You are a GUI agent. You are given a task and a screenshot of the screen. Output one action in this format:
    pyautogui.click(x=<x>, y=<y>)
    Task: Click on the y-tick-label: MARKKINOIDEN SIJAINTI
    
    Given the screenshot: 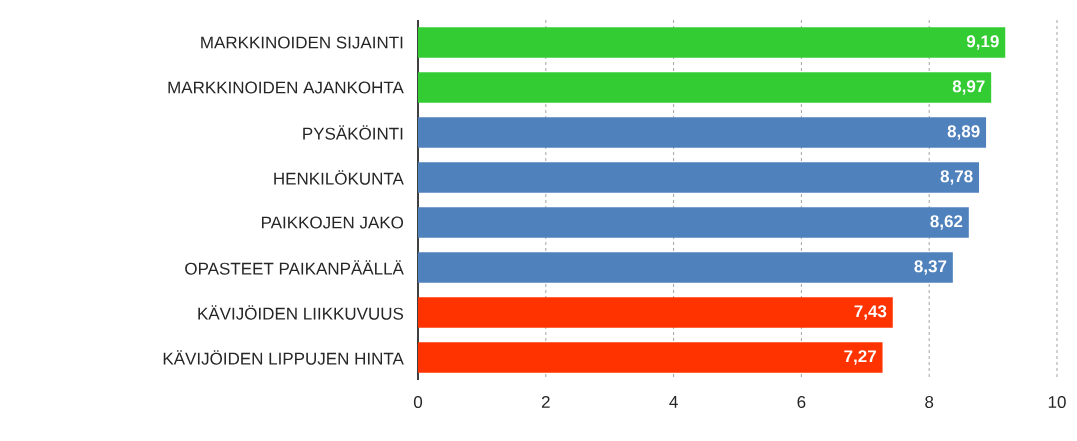 What is the action you would take?
    pyautogui.click(x=302, y=42)
    